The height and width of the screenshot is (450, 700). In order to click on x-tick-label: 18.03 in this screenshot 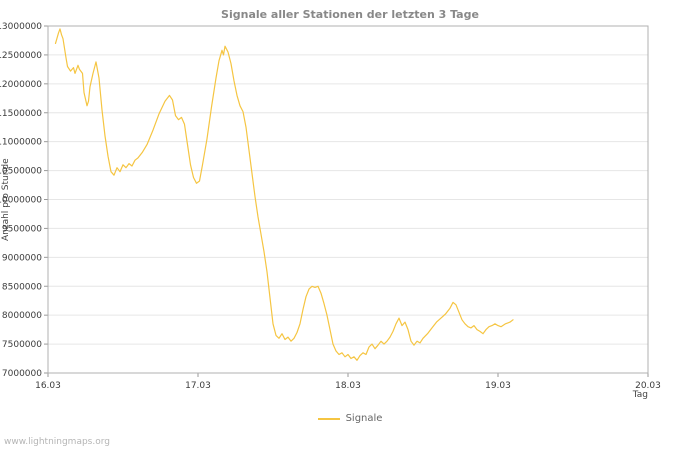, I will do `click(348, 386)`.